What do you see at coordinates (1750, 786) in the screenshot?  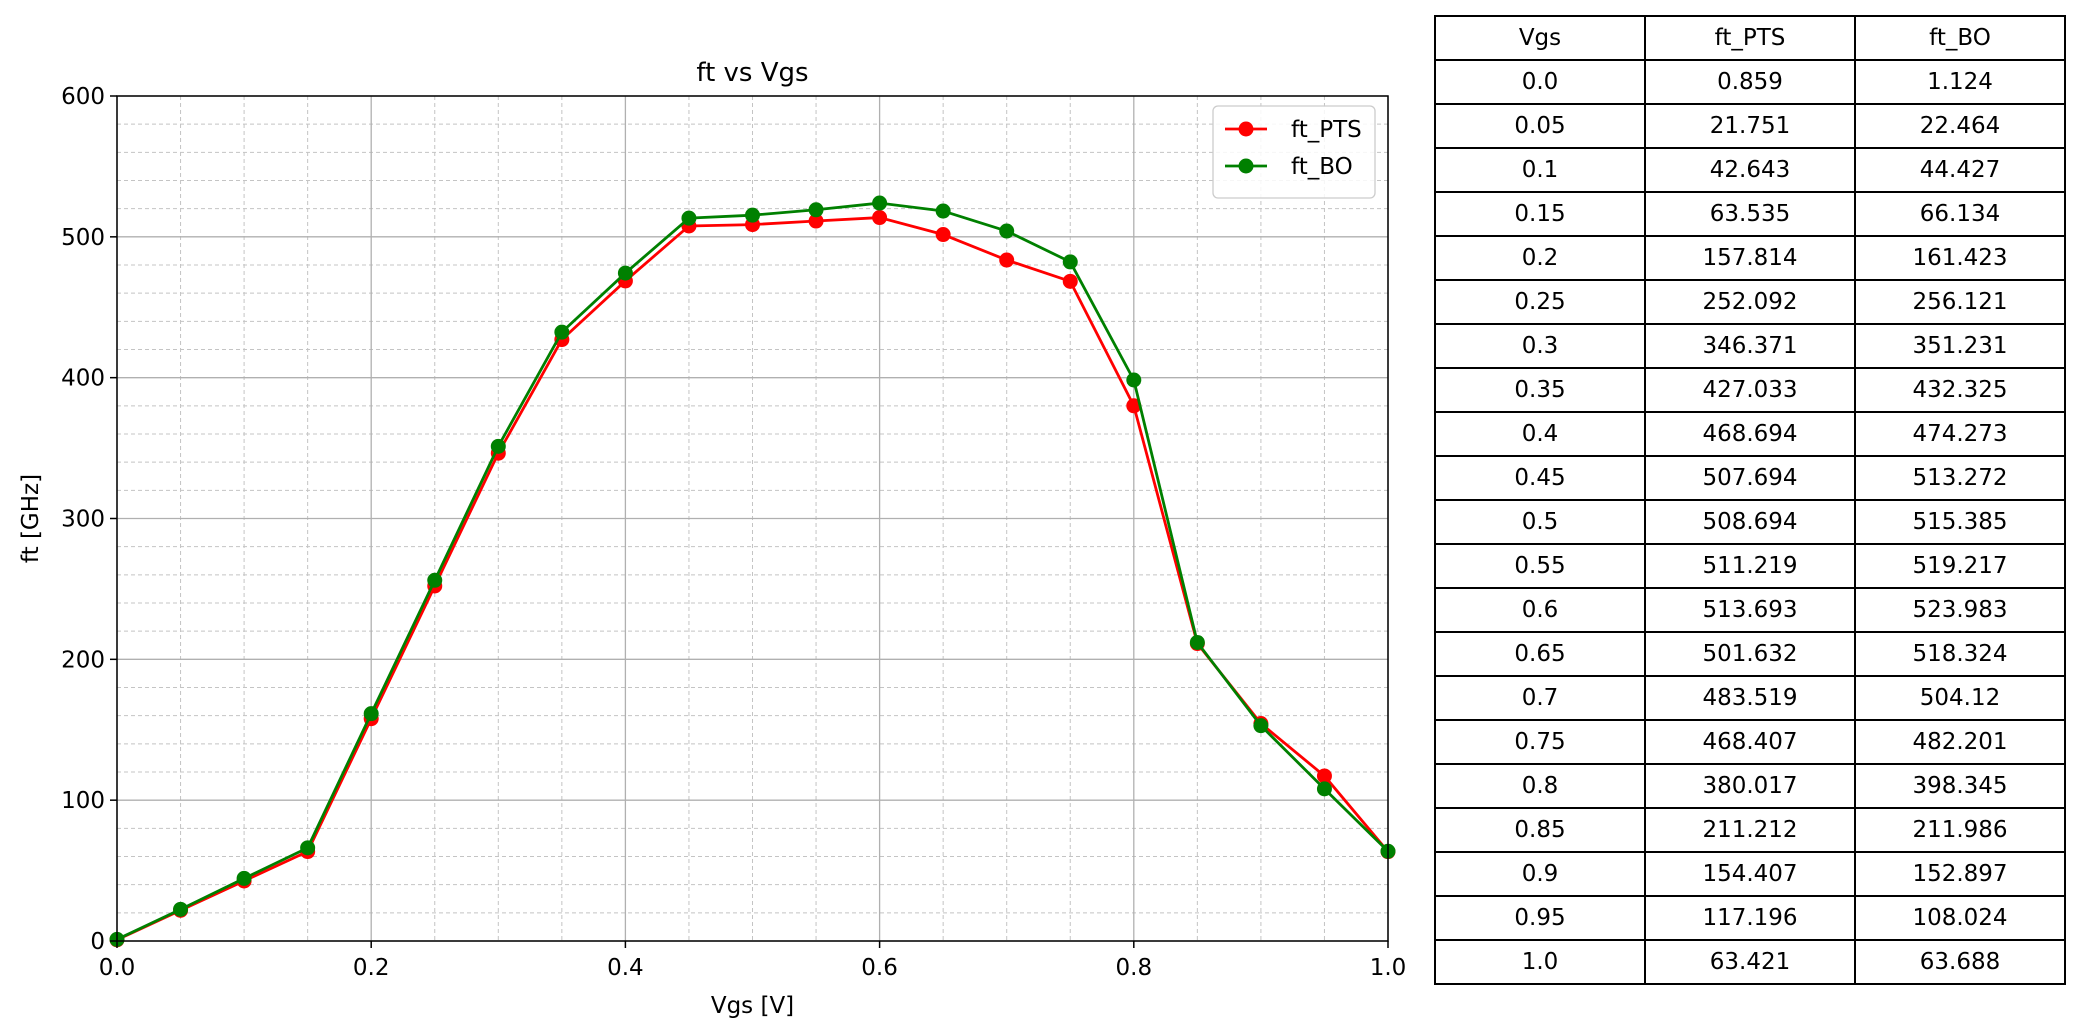 I see `table-row: 0.8 380.017 398.345` at bounding box center [1750, 786].